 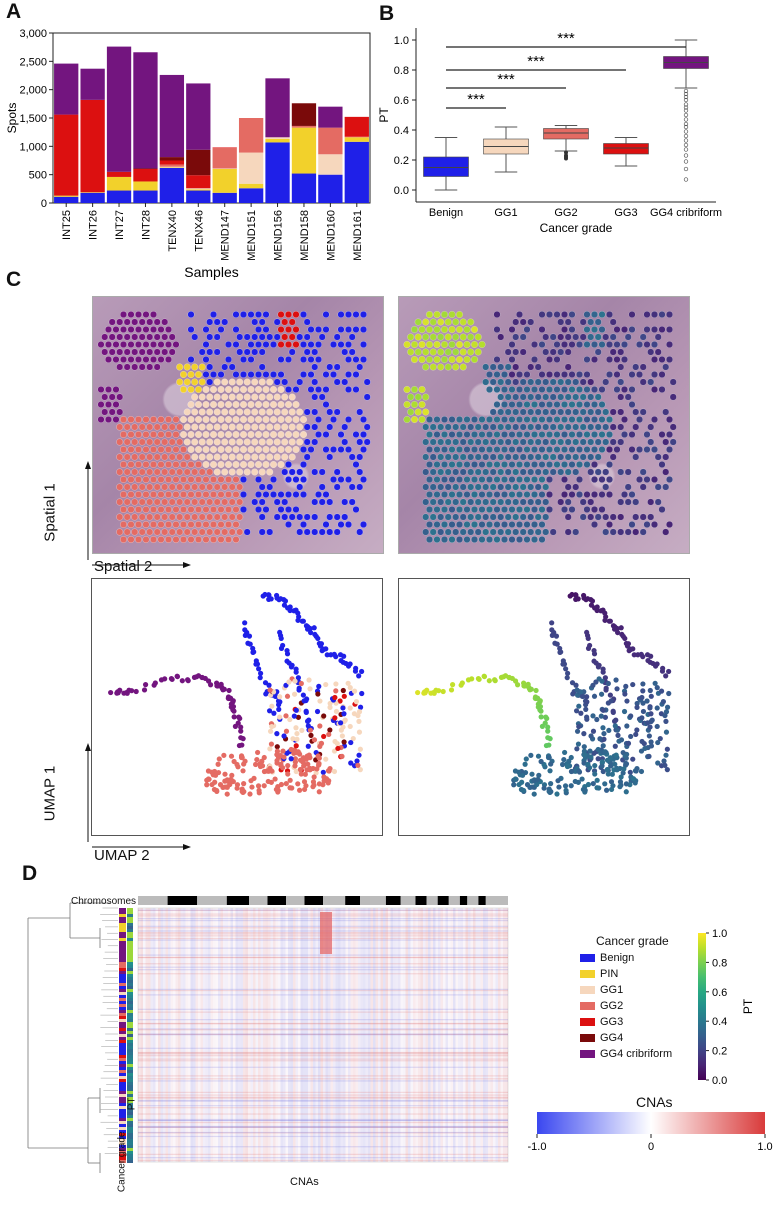 What do you see at coordinates (285, 322) in the screenshot?
I see `spot-gg3` at bounding box center [285, 322].